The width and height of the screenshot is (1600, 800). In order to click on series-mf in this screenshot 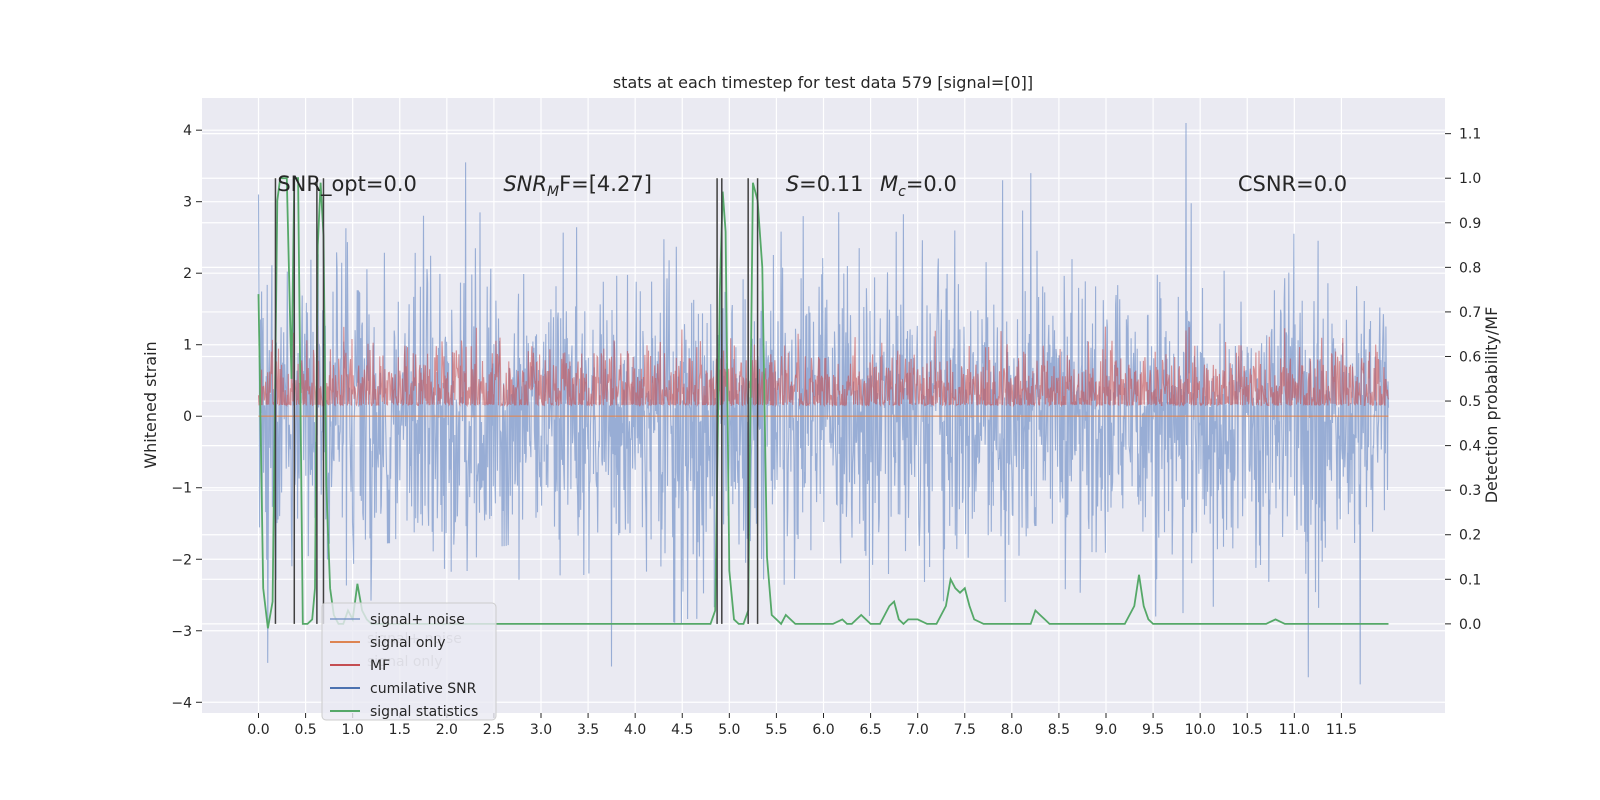, I will do `click(823, 366)`.